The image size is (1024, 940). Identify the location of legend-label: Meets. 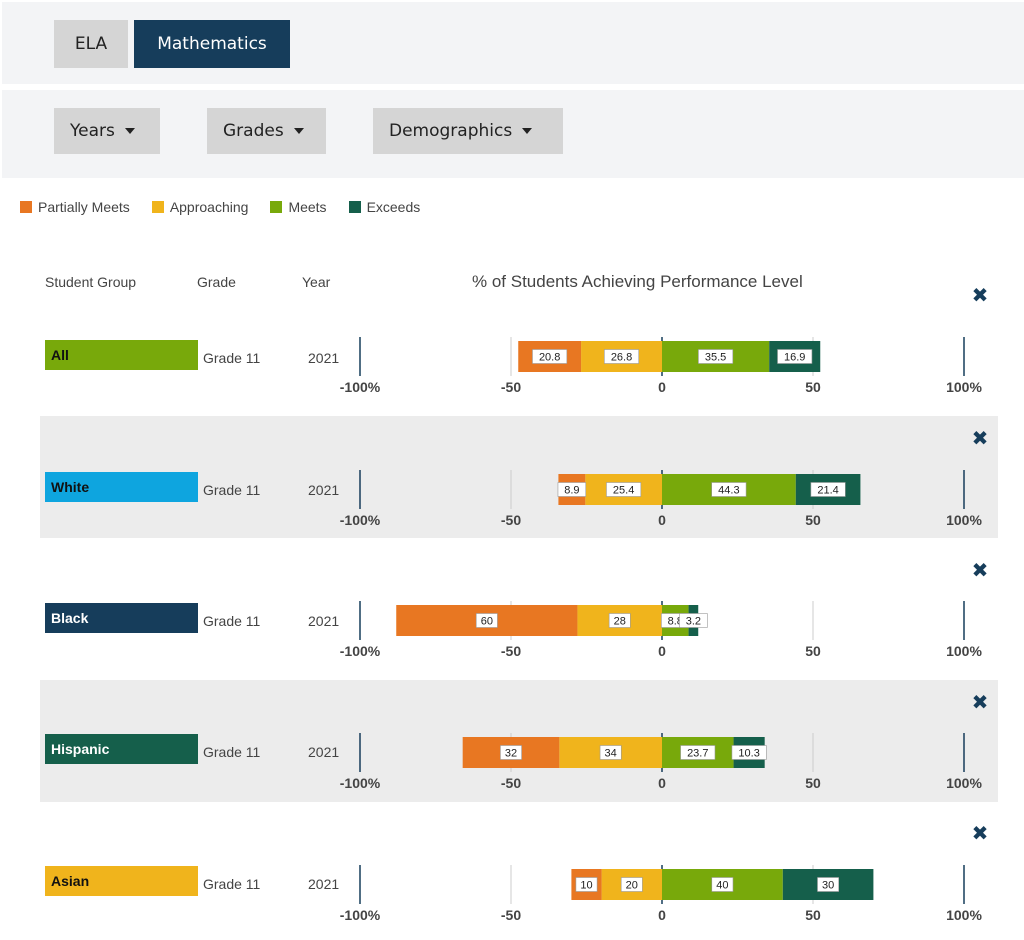
(307, 207).